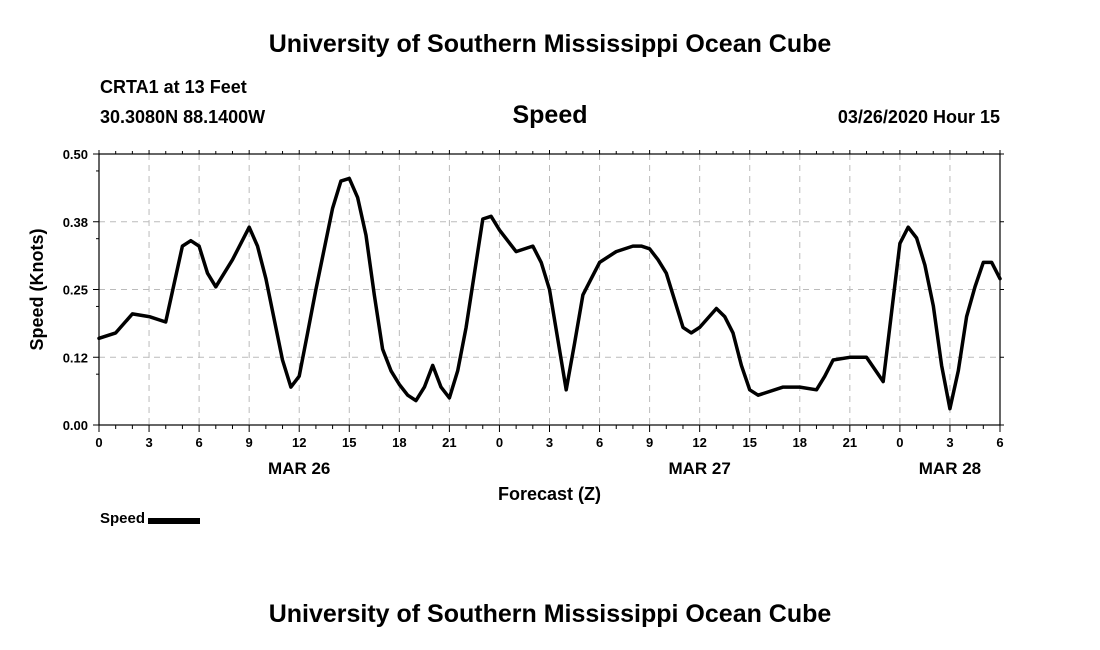  Describe the element at coordinates (75, 425) in the screenshot. I see `y-tick-label: 0.00` at that location.